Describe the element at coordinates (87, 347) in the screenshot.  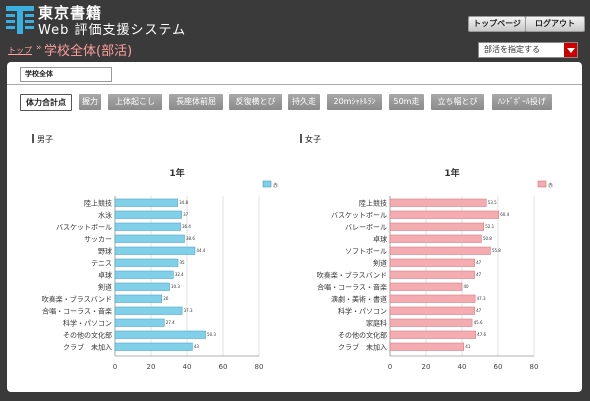
I see `boys-category-label: クラブ 未加入` at that location.